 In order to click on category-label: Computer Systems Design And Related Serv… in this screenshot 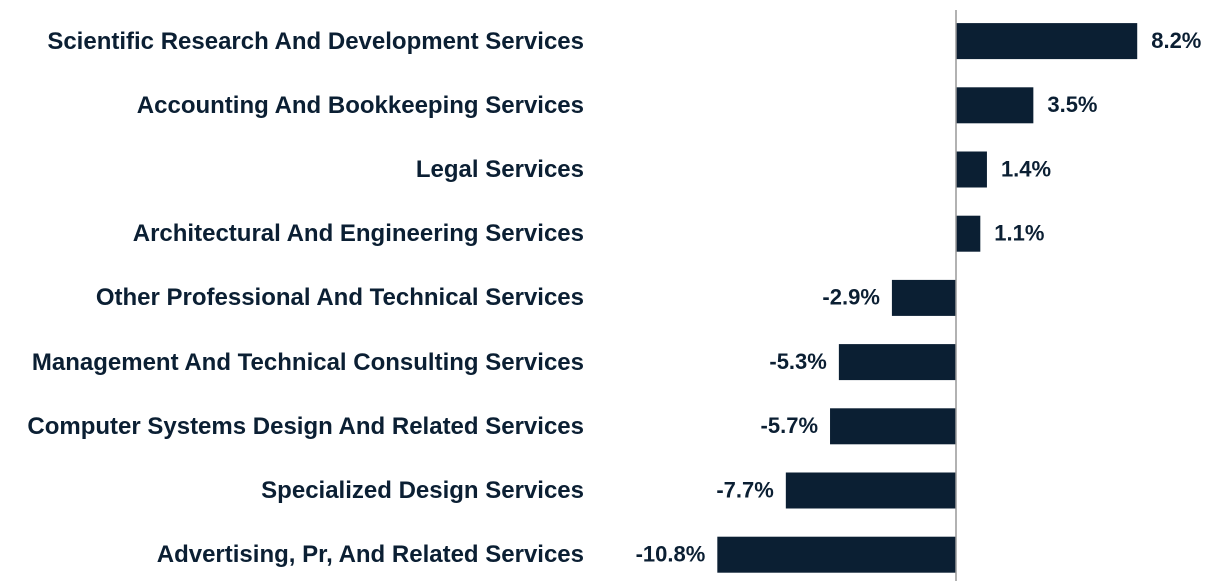, I will do `click(305, 426)`.